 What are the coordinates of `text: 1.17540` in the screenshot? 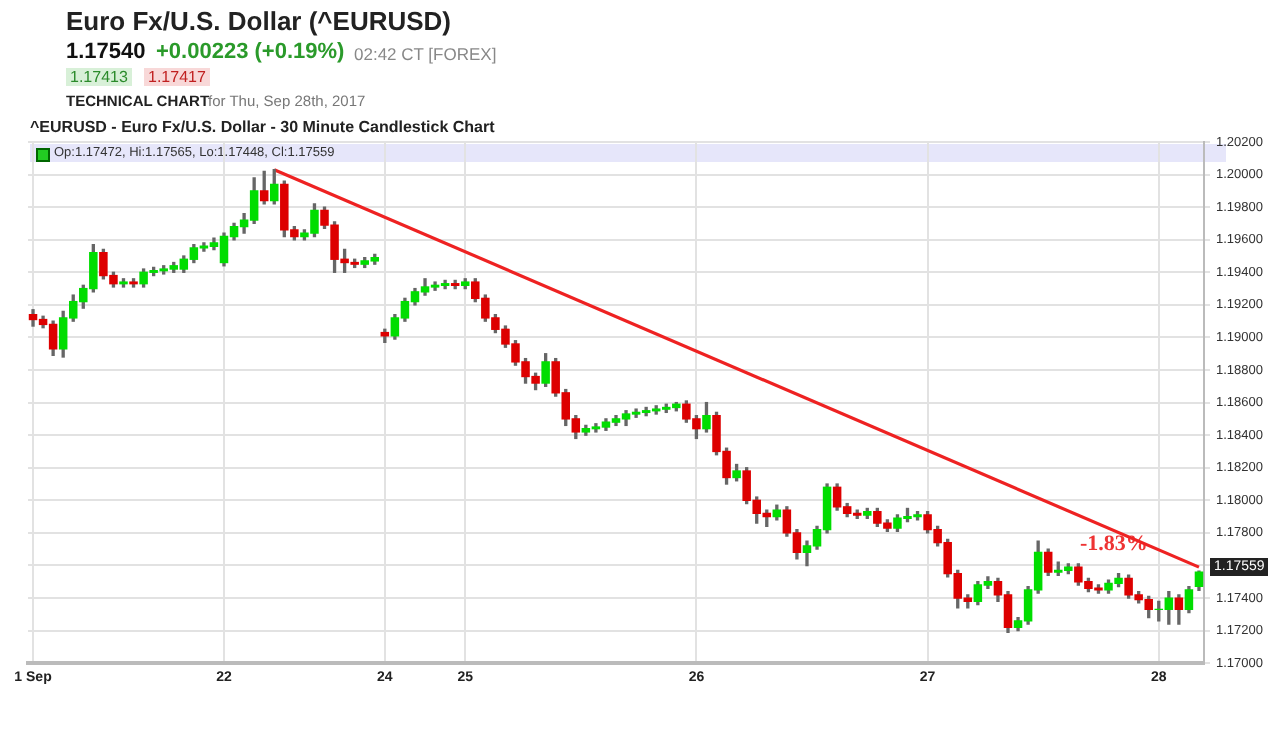 It's located at (106, 52).